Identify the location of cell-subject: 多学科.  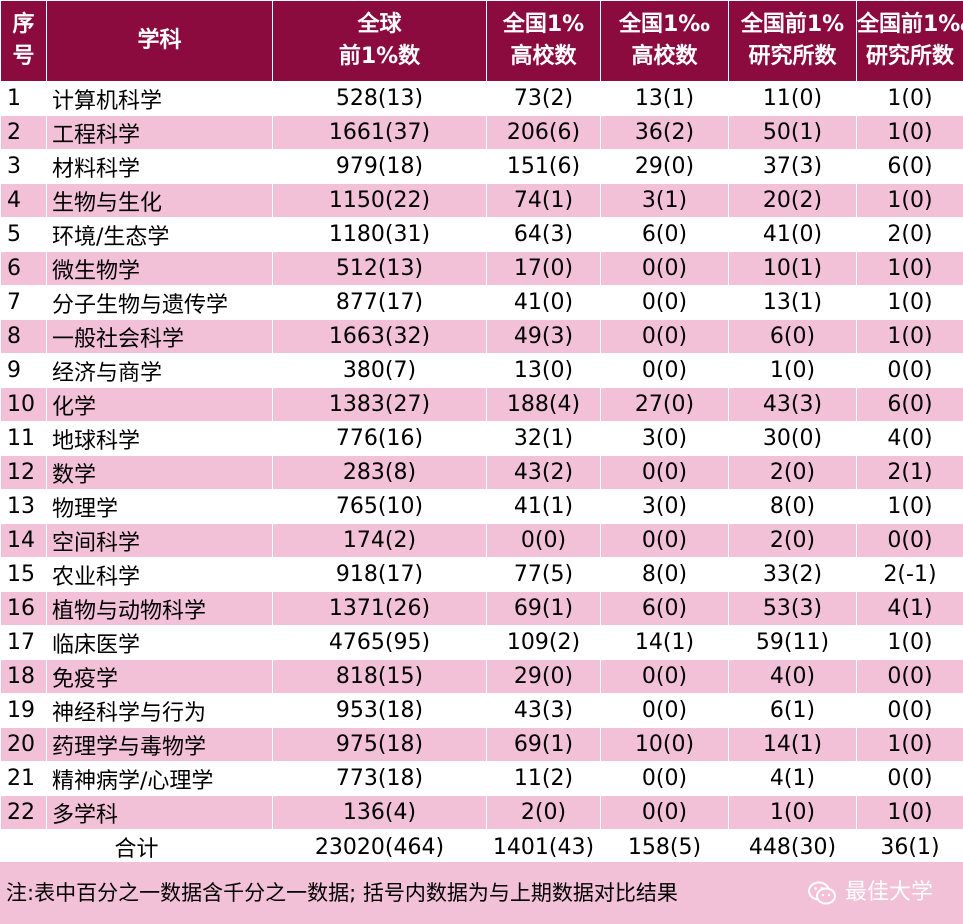
(159, 812).